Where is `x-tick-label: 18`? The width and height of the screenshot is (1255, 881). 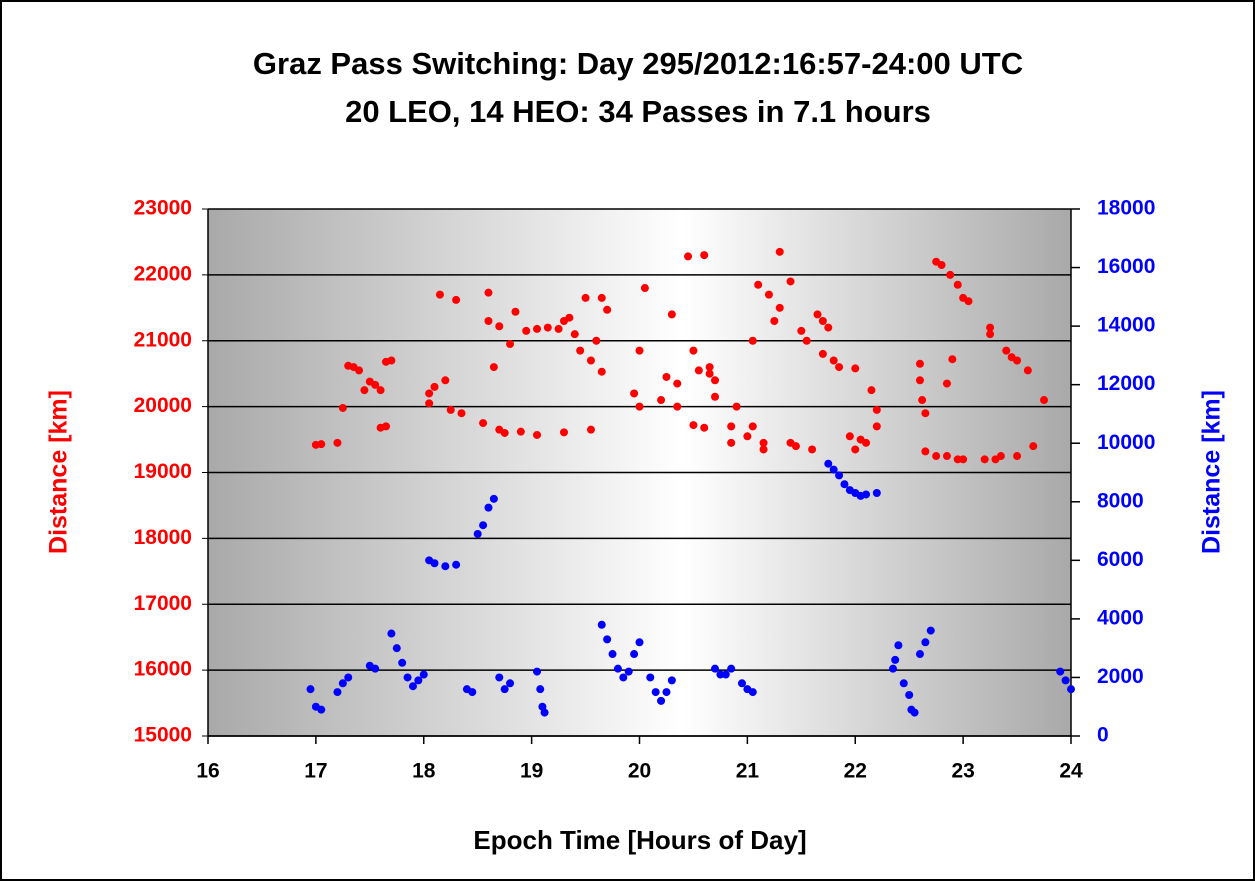
x-tick-label: 18 is located at coordinates (424, 771).